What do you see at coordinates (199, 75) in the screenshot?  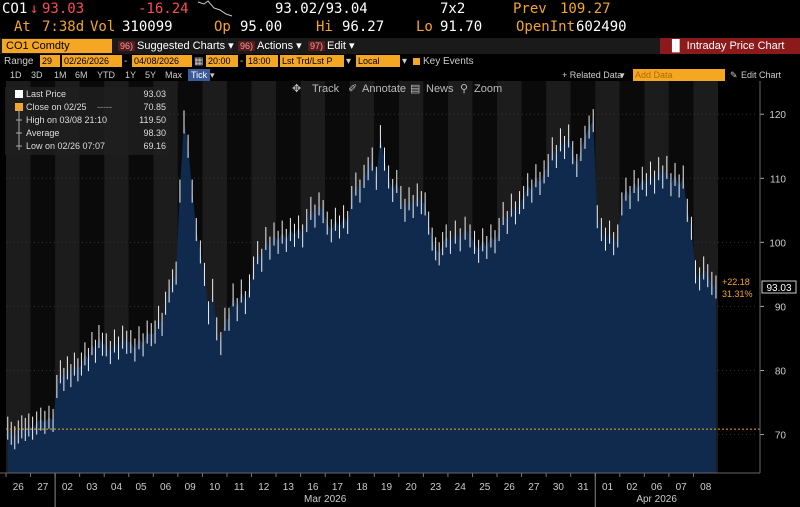 I see `period-tick: Tick` at bounding box center [199, 75].